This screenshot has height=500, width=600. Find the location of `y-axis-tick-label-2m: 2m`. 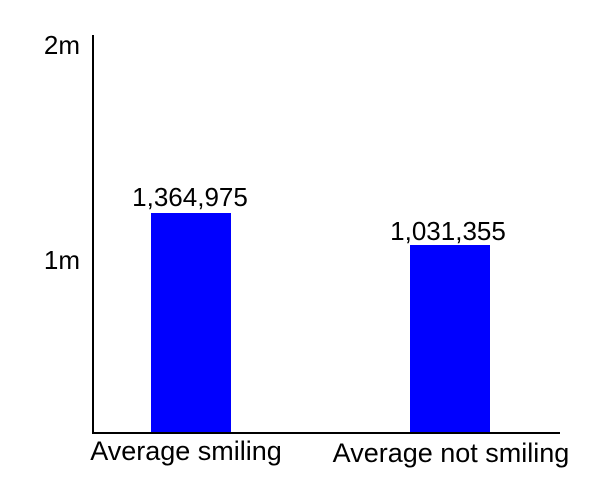

y-axis-tick-label-2m: 2m is located at coordinates (61, 45).